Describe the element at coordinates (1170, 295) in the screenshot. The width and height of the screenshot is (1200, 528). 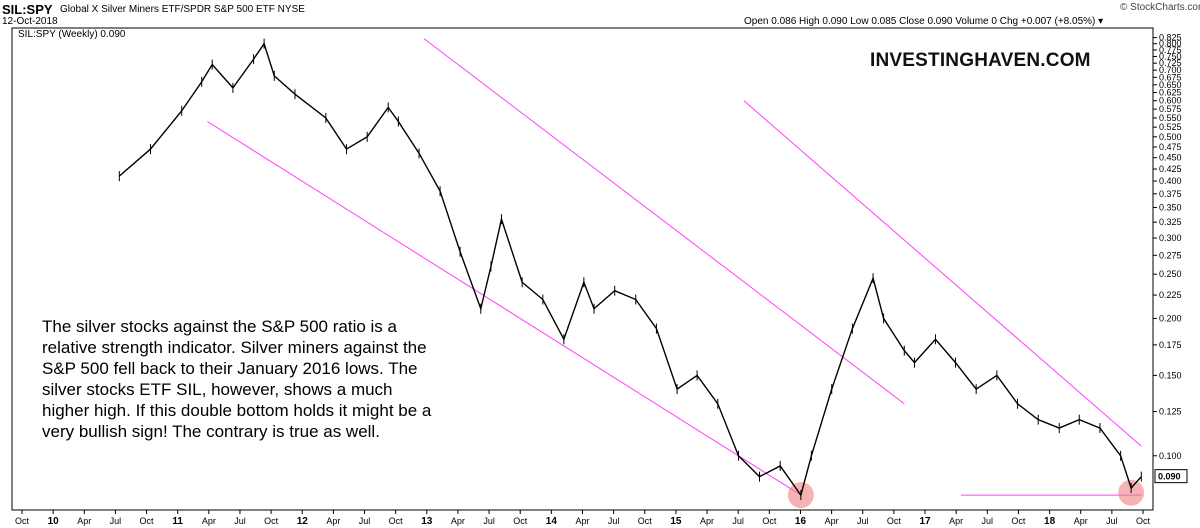
I see `y-tick-label: 0.225` at that location.